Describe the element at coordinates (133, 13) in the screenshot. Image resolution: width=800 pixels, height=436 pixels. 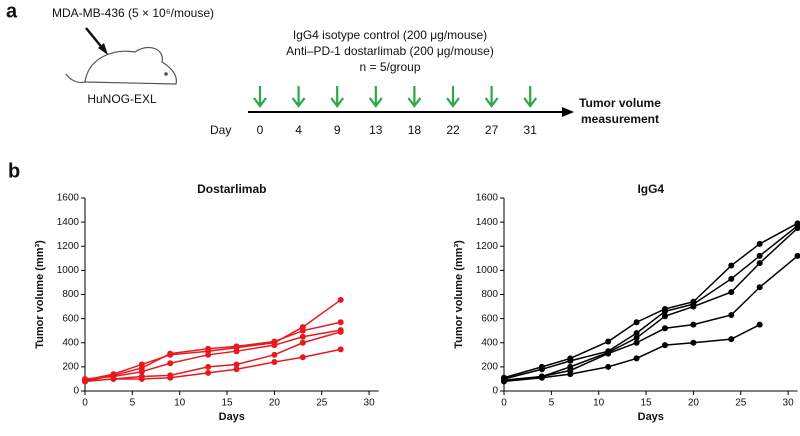
I see `cell-line: MDA-MB-436 (5 × 10⁶/mouse)` at that location.